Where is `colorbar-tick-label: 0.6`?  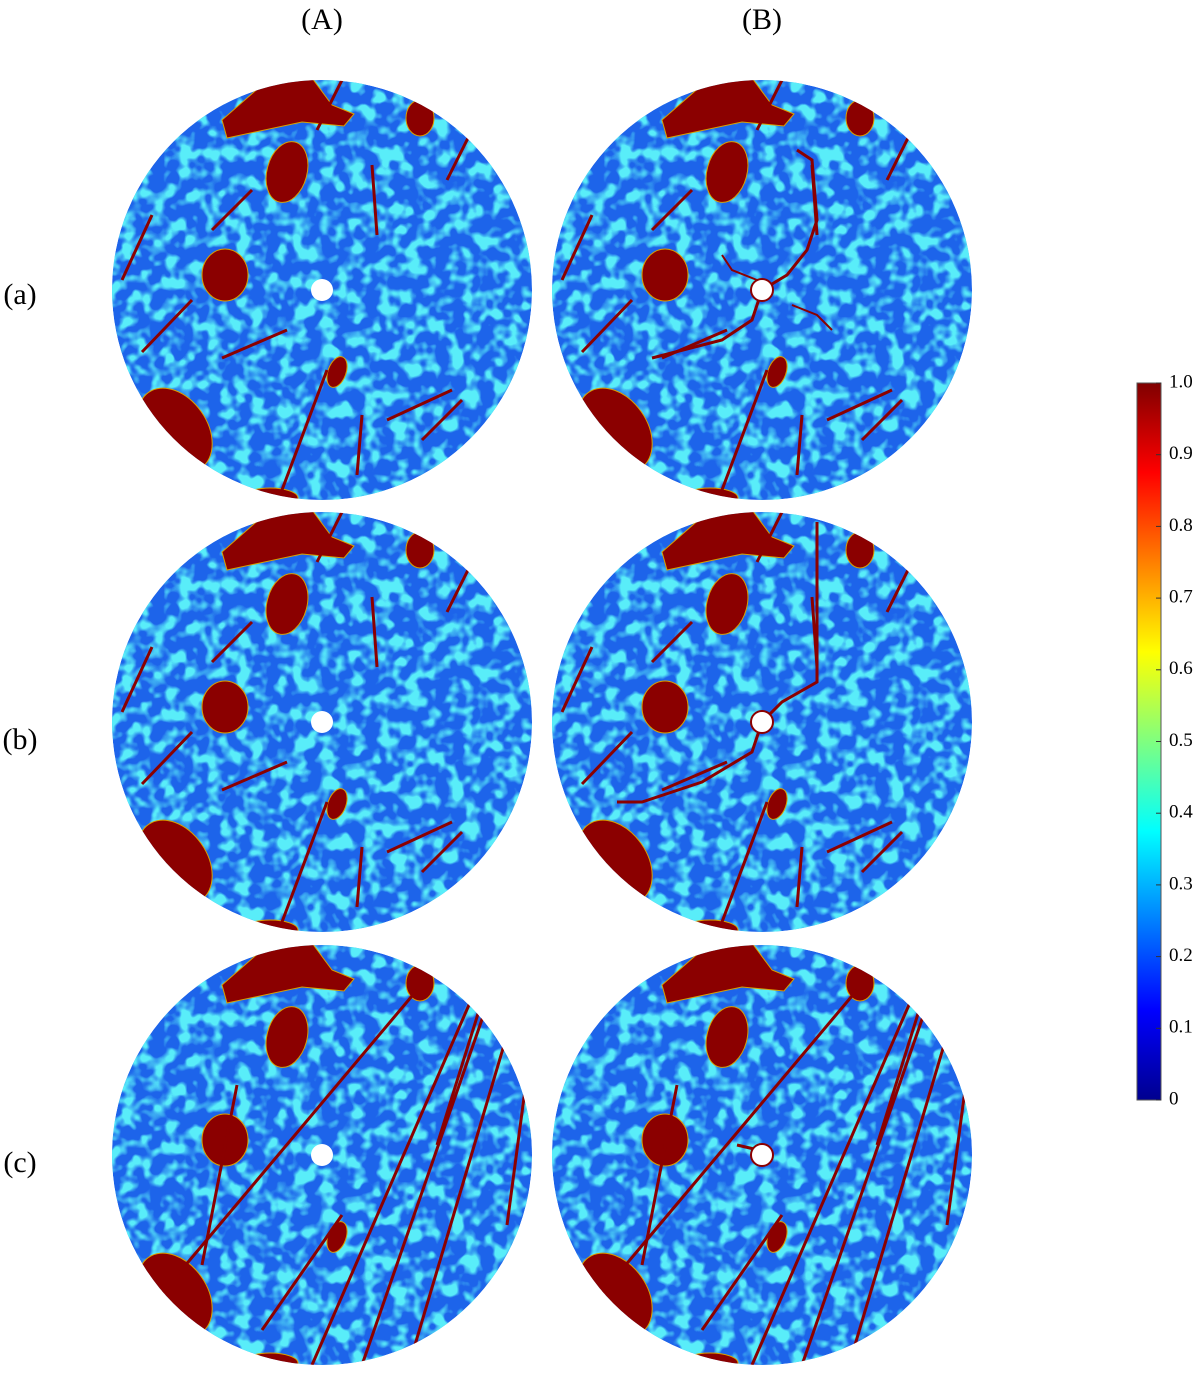 colorbar-tick-label: 0.6 is located at coordinates (1181, 668).